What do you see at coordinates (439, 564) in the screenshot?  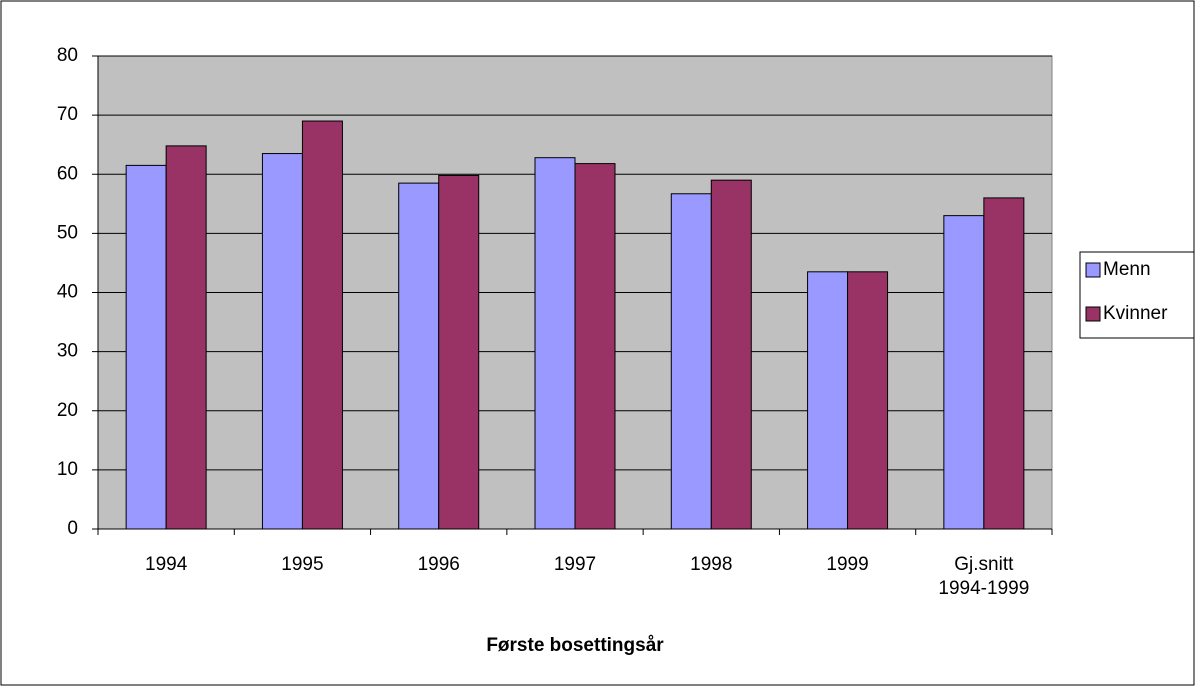 I see `x-tick-label: 1996` at bounding box center [439, 564].